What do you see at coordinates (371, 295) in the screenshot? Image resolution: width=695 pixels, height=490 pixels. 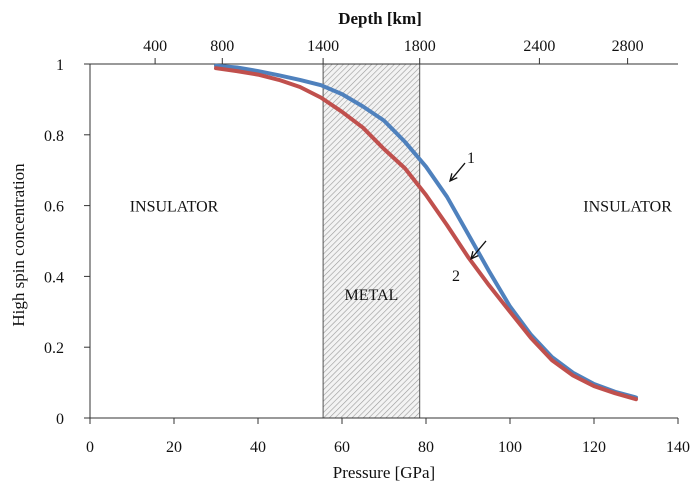 I see `region-label: METAL` at bounding box center [371, 295].